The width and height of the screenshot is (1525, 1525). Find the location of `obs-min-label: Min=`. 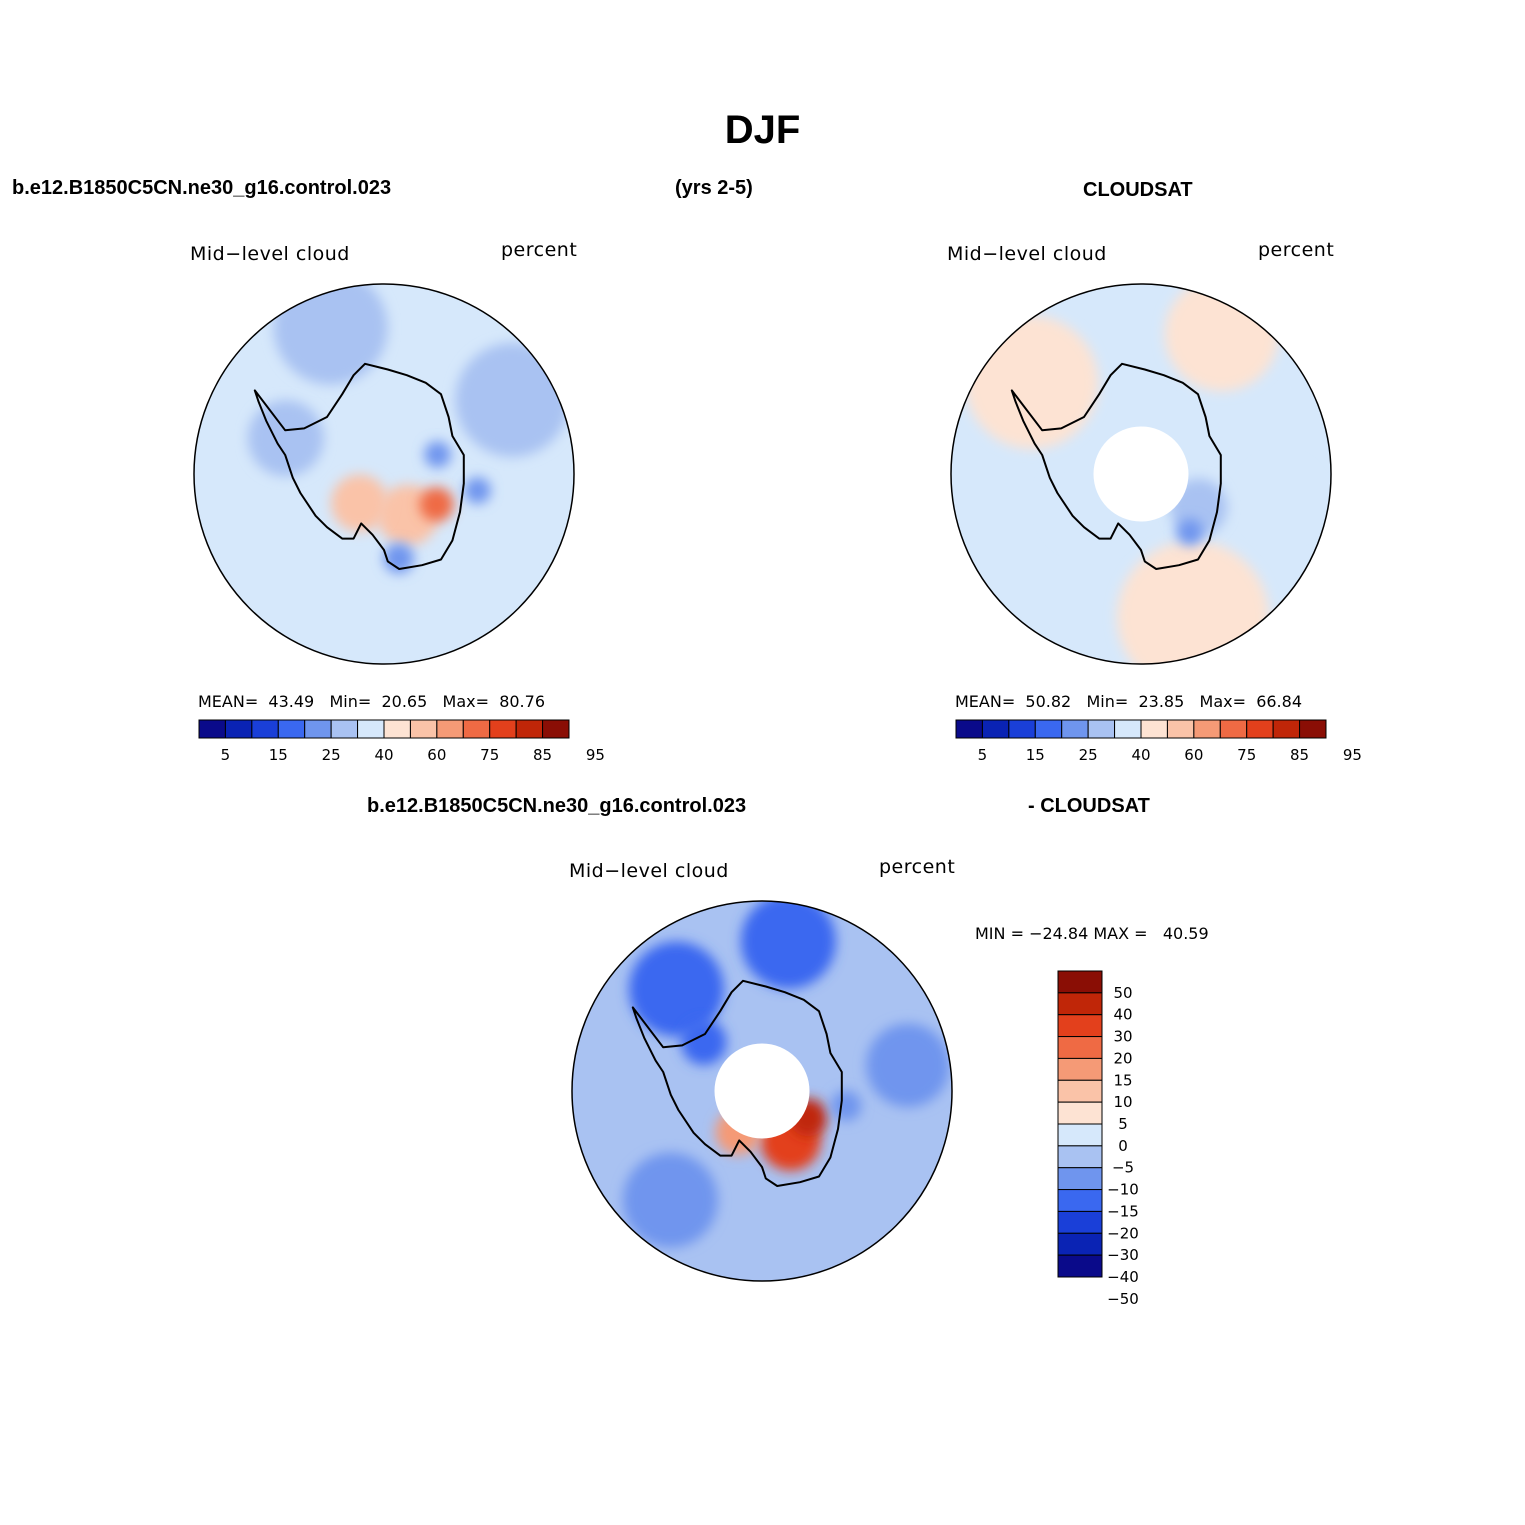

obs-min-label: Min= is located at coordinates (1107, 701).